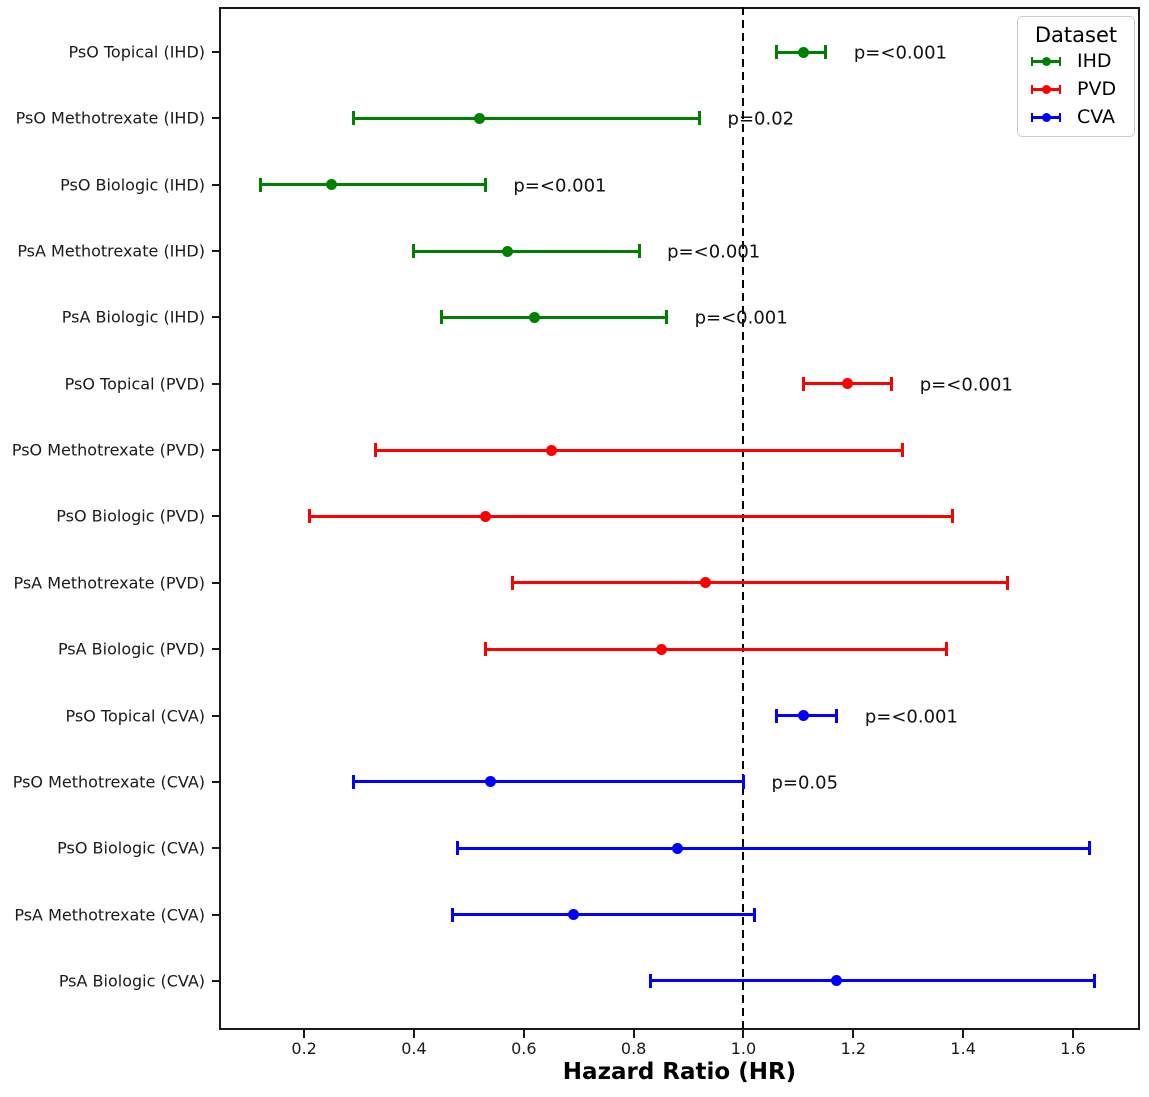 The width and height of the screenshot is (1149, 1097). What do you see at coordinates (1076, 61) in the screenshot?
I see `legend-item-ihd: IHD` at bounding box center [1076, 61].